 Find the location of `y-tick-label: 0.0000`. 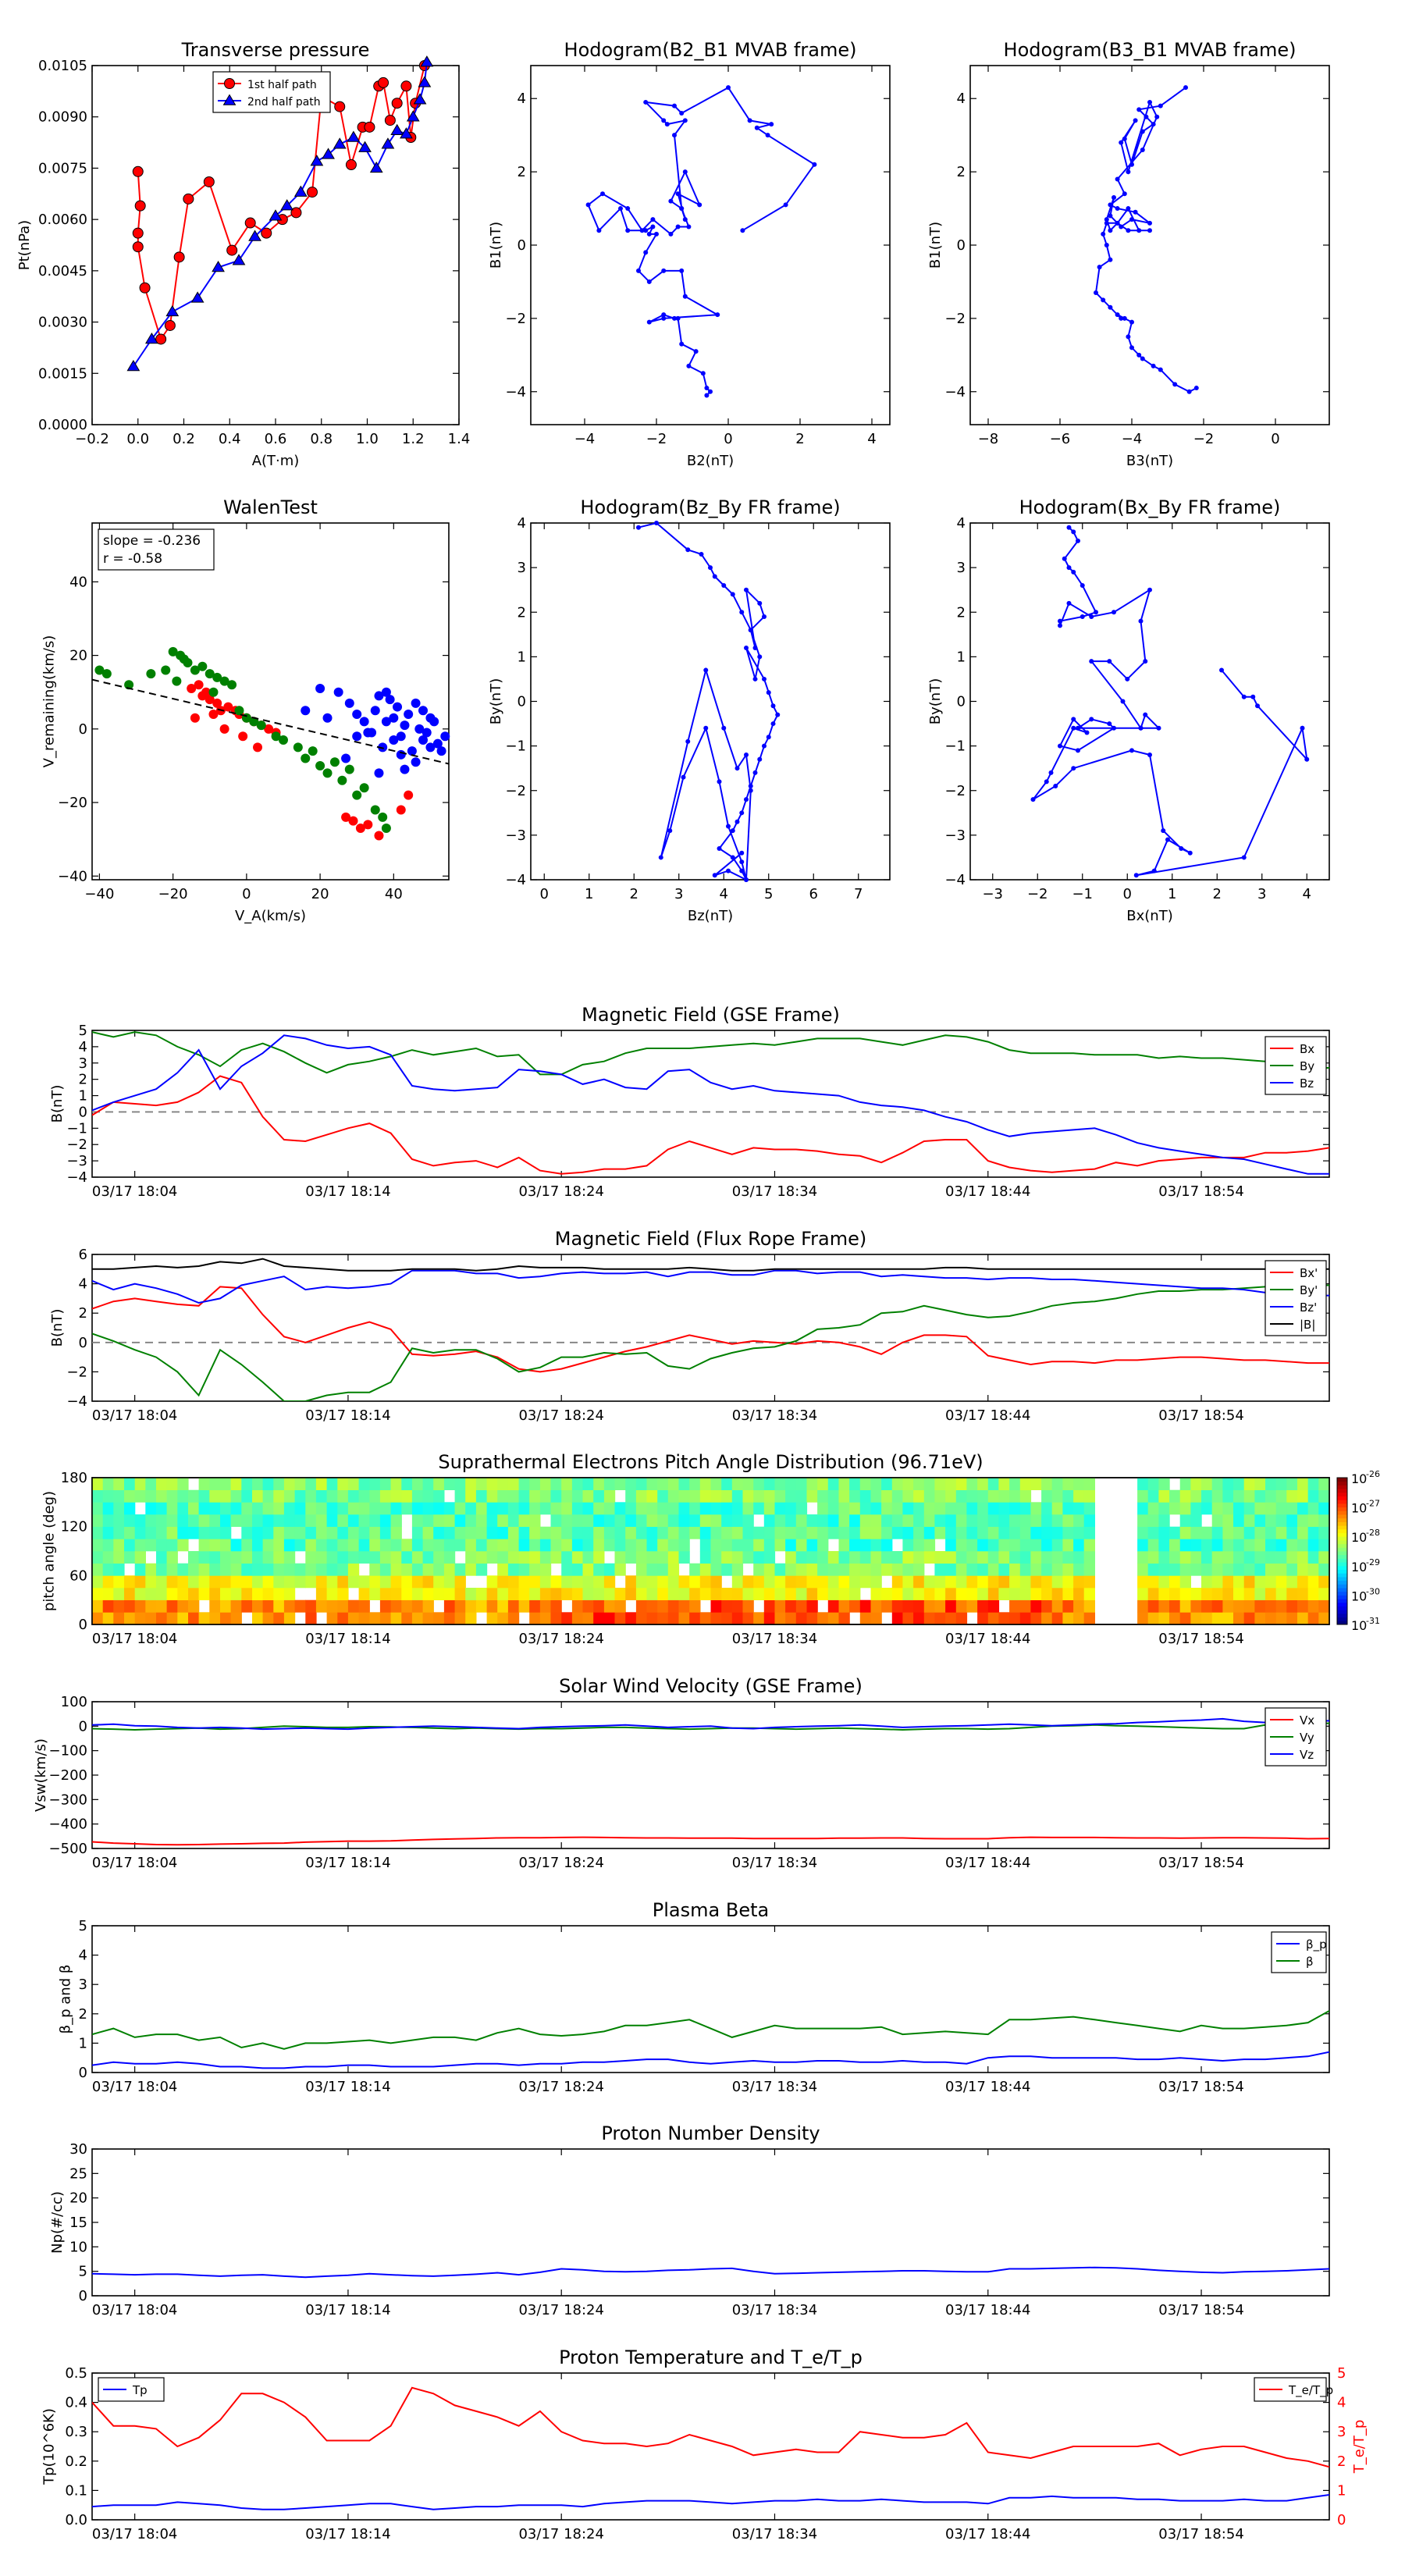

y-tick-label: 0.0000 is located at coordinates (63, 425).